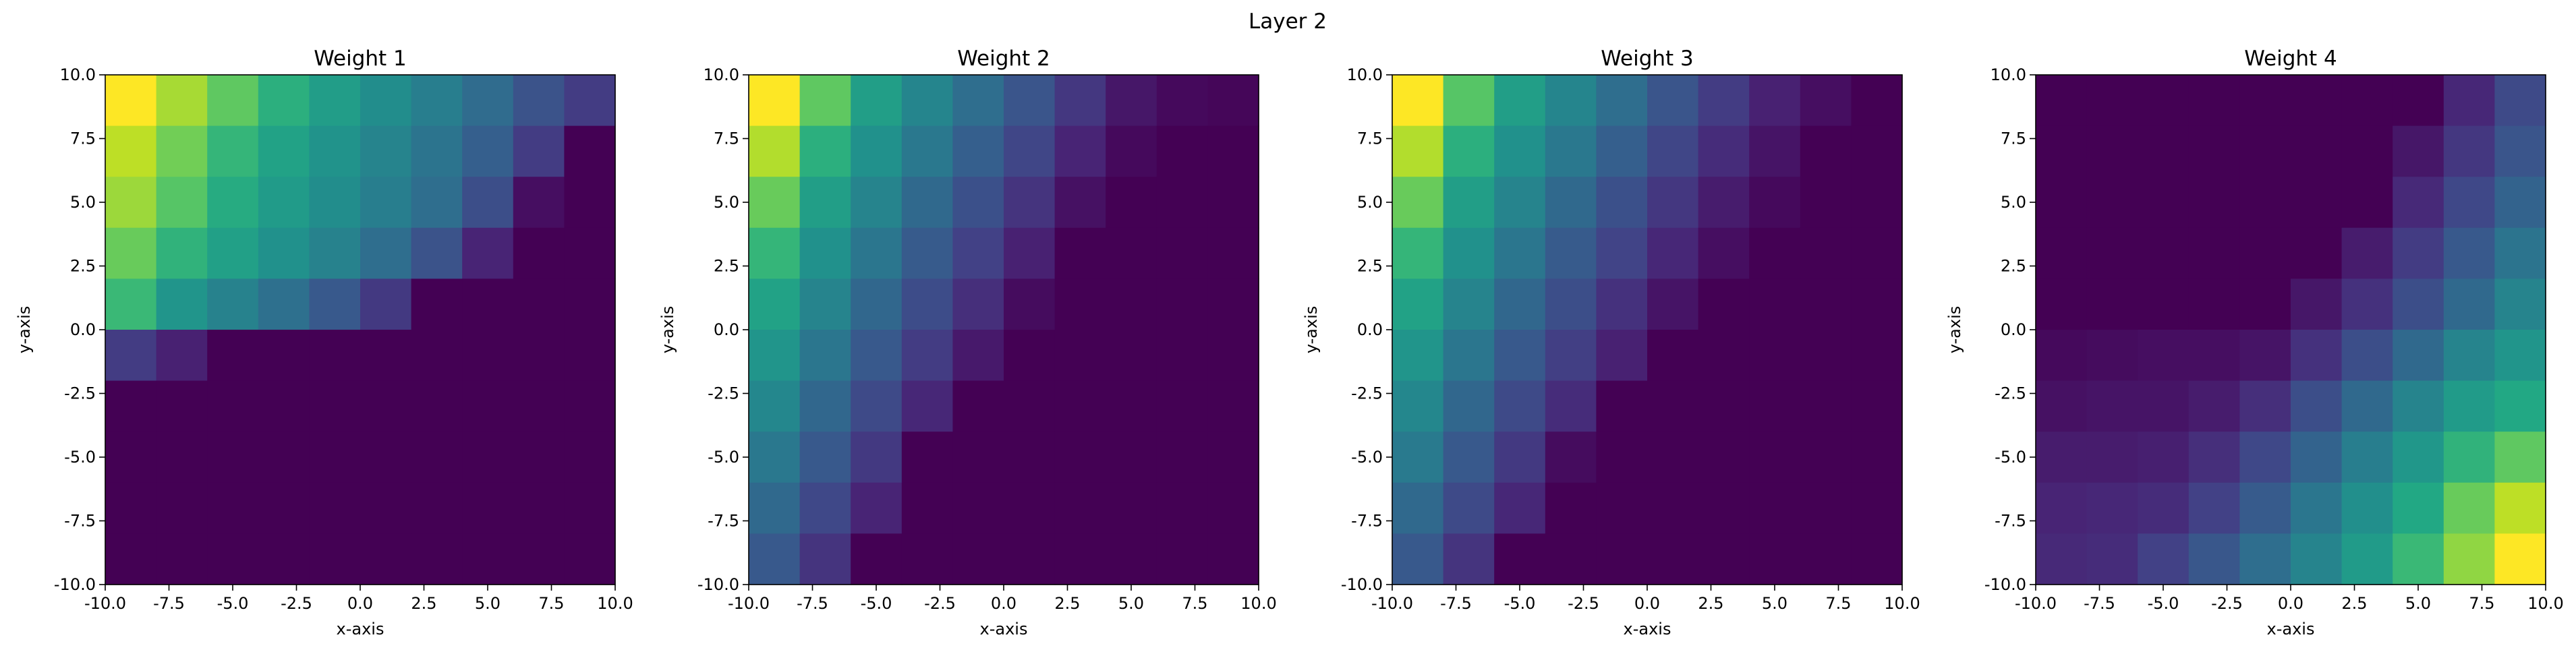 Image resolution: width=2576 pixels, height=654 pixels. I want to click on x-tick-label: 7.5, so click(1838, 604).